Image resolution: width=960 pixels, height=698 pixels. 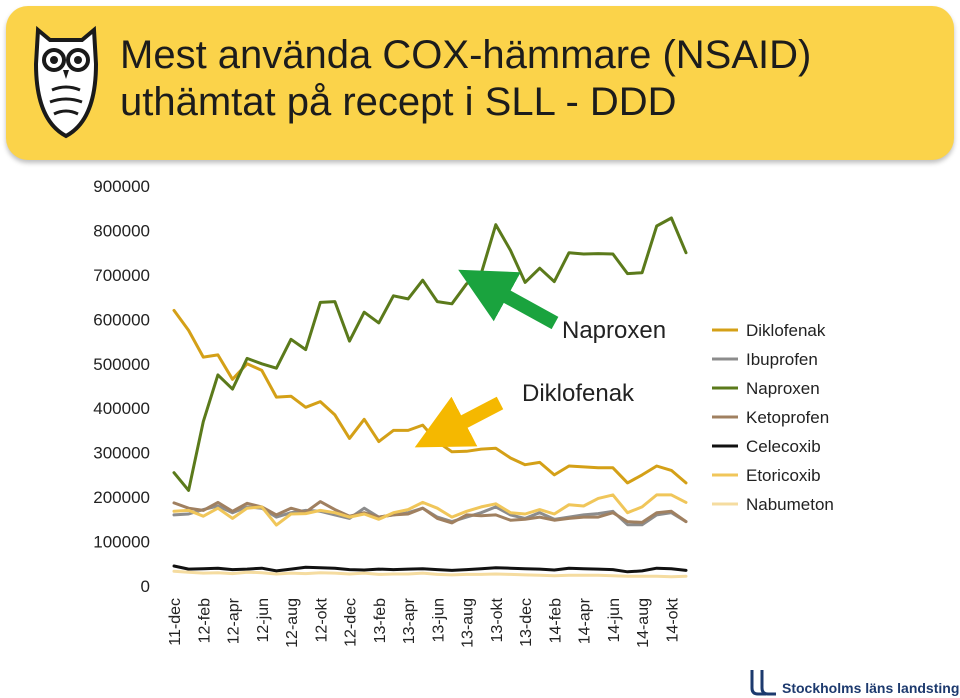 What do you see at coordinates (121, 453) in the screenshot?
I see `y-tick-label: 300000` at bounding box center [121, 453].